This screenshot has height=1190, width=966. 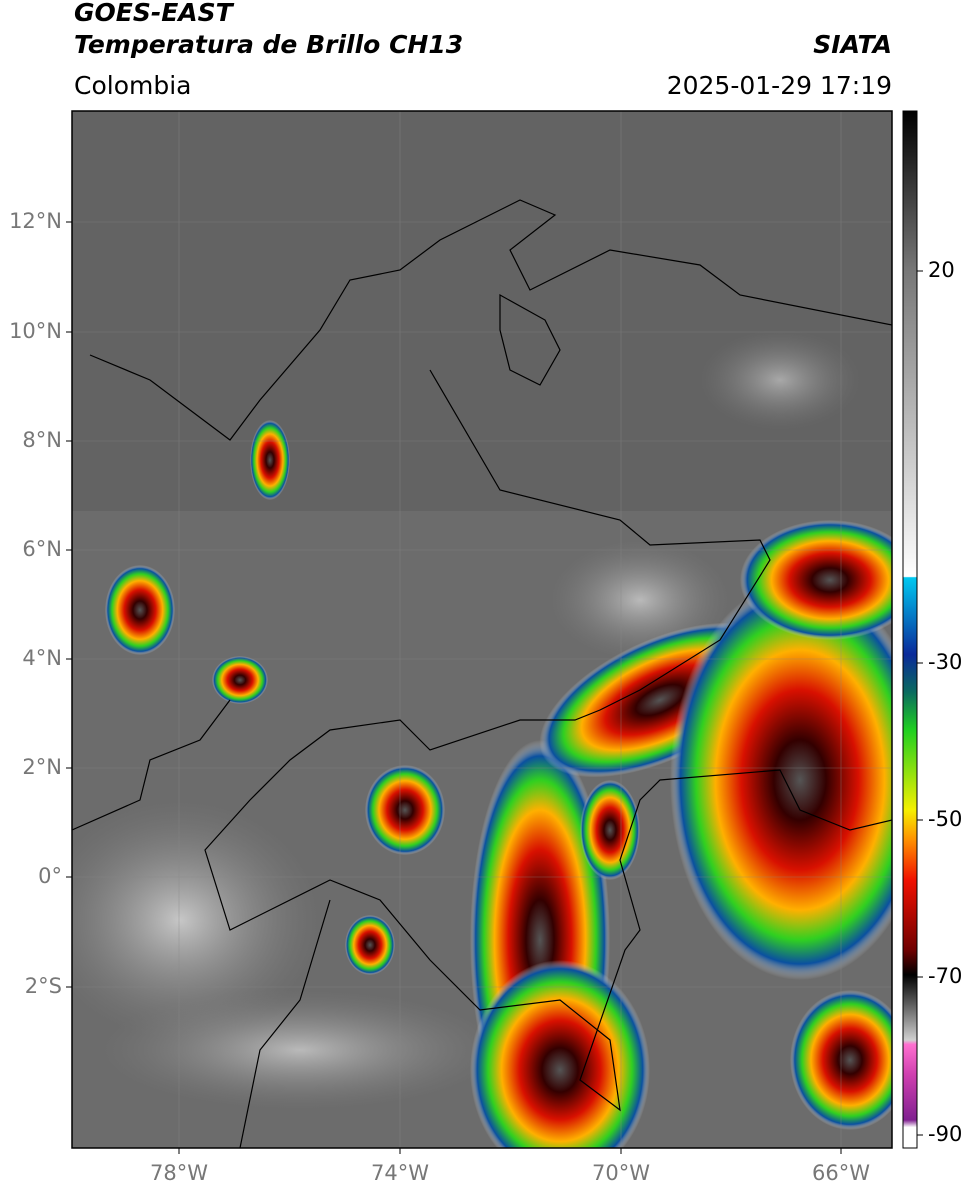 I want to click on source: SIATA, so click(x=852, y=44).